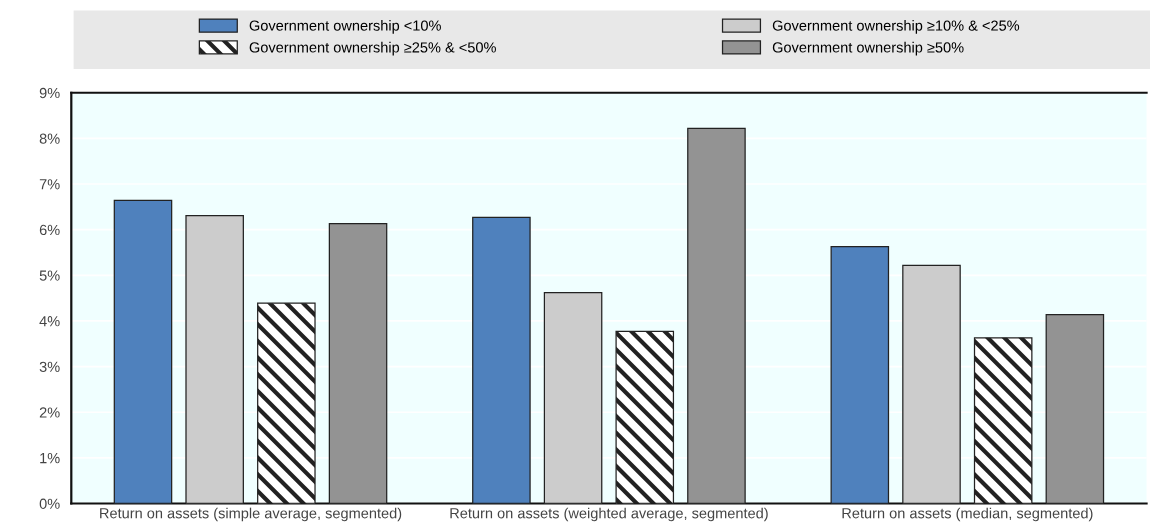  What do you see at coordinates (345, 27) in the screenshot?
I see `legend-label: Government ownership <10%` at bounding box center [345, 27].